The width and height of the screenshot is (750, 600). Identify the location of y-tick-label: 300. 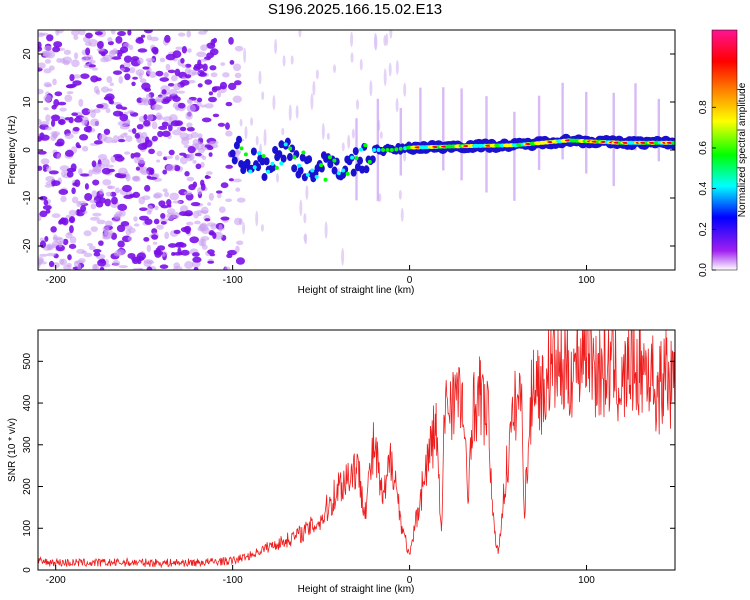
(27, 444).